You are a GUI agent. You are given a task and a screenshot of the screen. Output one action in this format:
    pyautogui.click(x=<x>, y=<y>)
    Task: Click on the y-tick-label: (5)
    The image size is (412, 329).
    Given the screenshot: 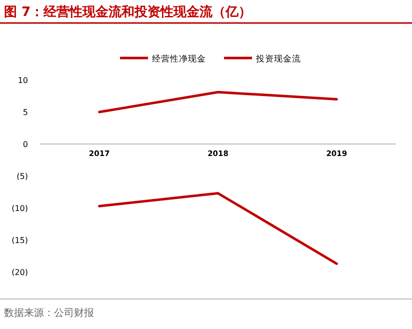 What is the action you would take?
    pyautogui.click(x=22, y=176)
    